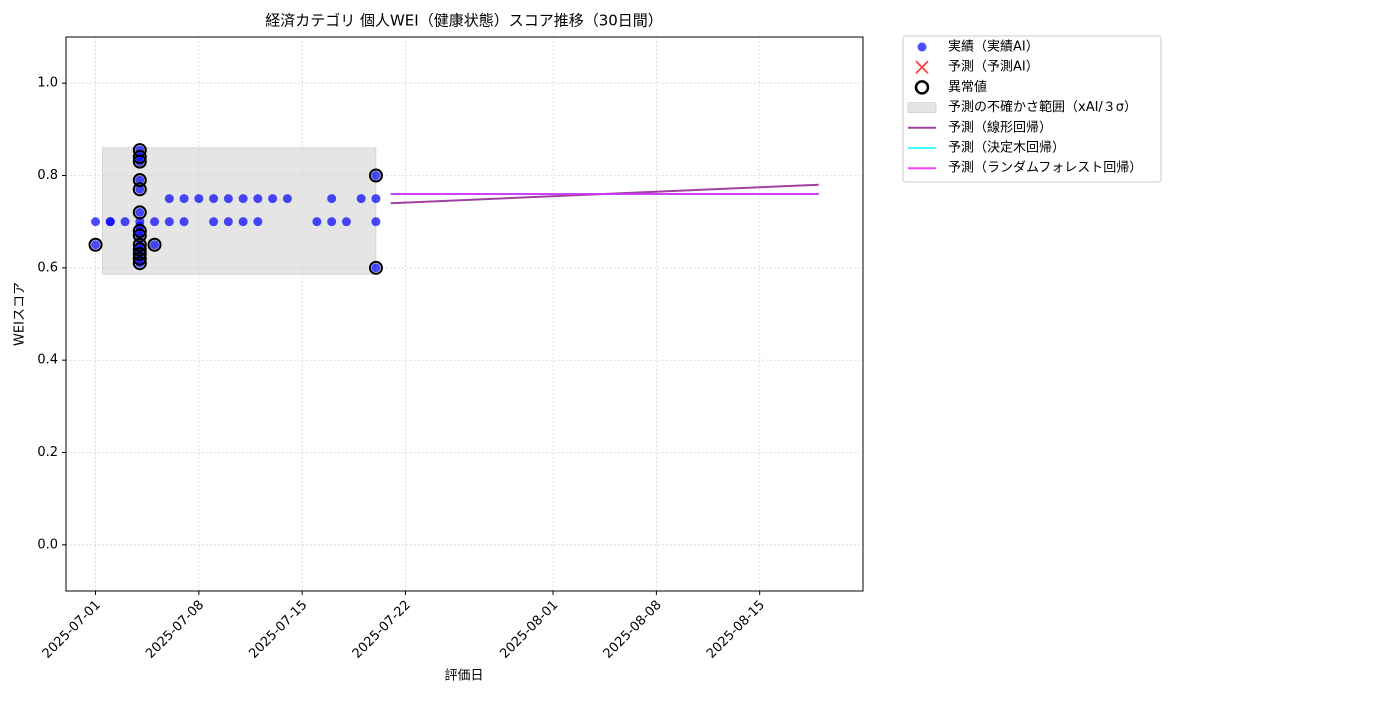  Describe the element at coordinates (47, 267) in the screenshot. I see `y-tick-label: 0.6` at that location.